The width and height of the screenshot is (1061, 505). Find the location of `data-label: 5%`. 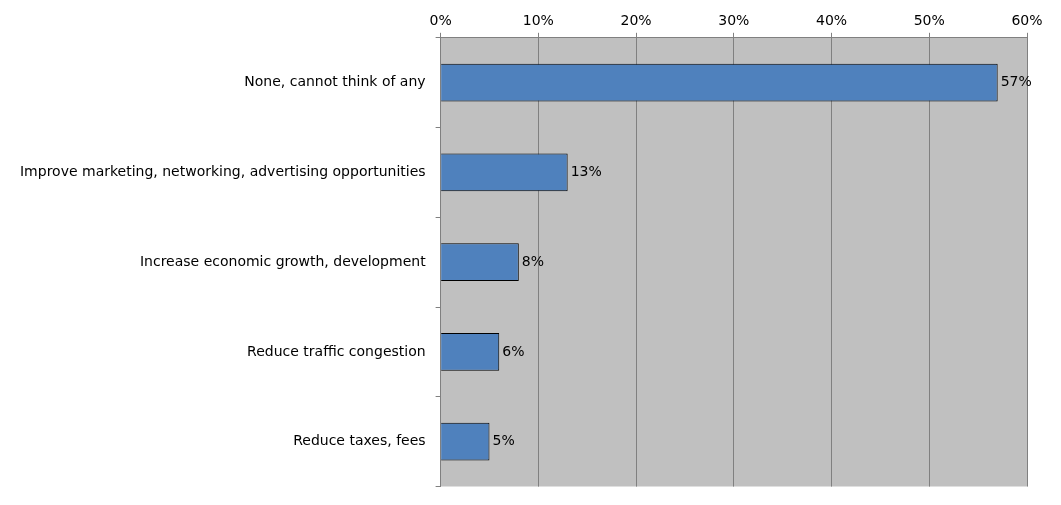

data-label: 5% is located at coordinates (503, 440).